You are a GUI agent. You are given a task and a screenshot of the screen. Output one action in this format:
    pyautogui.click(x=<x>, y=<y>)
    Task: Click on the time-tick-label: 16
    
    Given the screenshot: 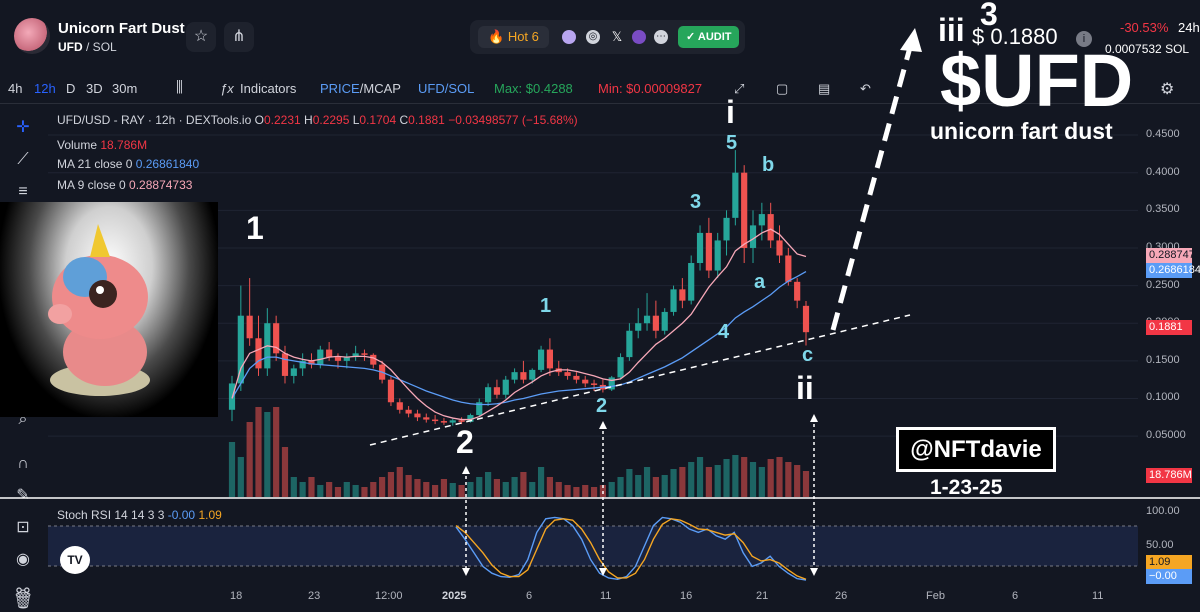 What is the action you would take?
    pyautogui.click(x=686, y=596)
    